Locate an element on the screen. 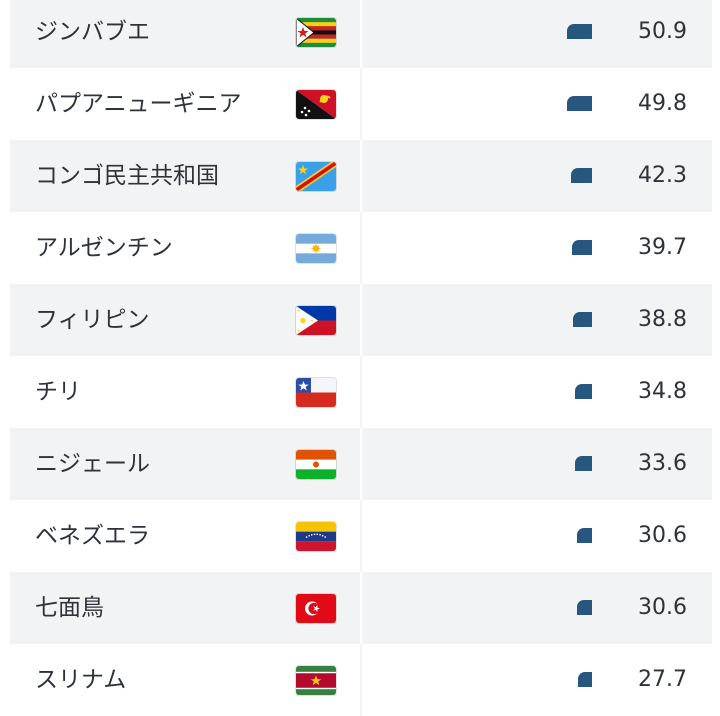  table-row: ベネズエラ 30.6 is located at coordinates (361, 536).